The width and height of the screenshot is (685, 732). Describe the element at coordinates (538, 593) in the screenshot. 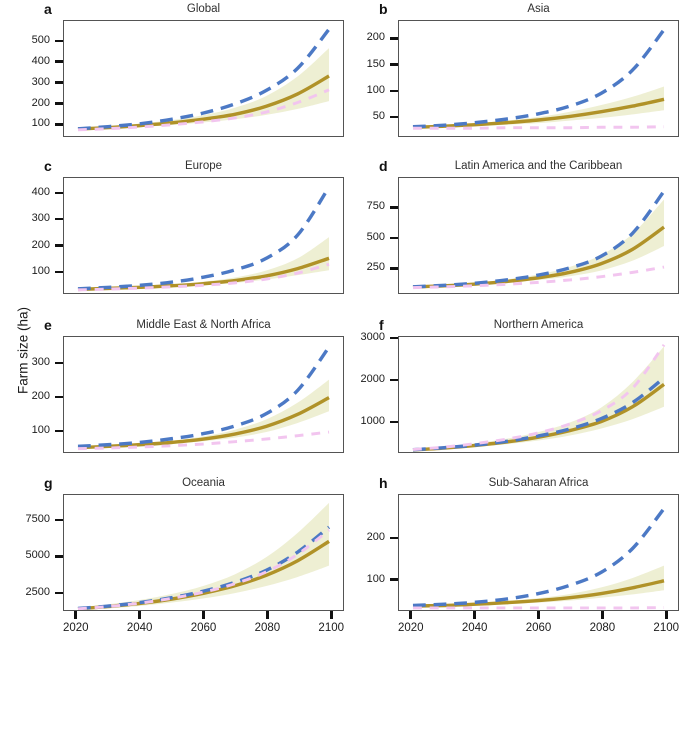

I see `series-ssp2-h` at that location.